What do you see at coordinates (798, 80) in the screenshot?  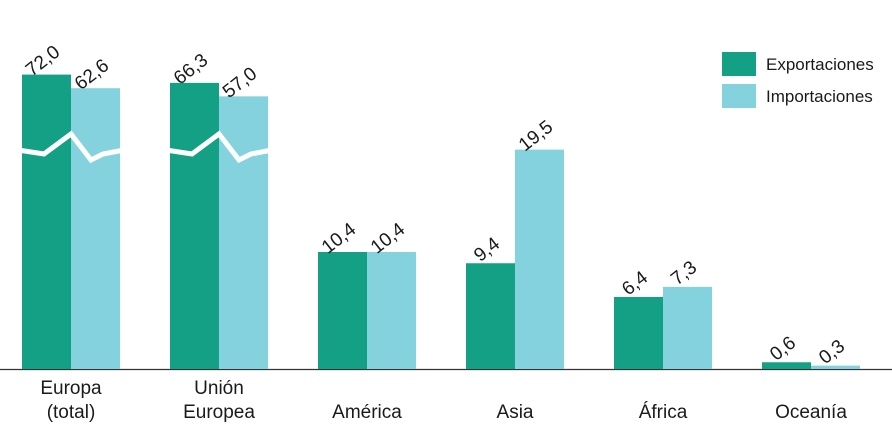 I see `legend: Exportaciones Importaciones` at bounding box center [798, 80].